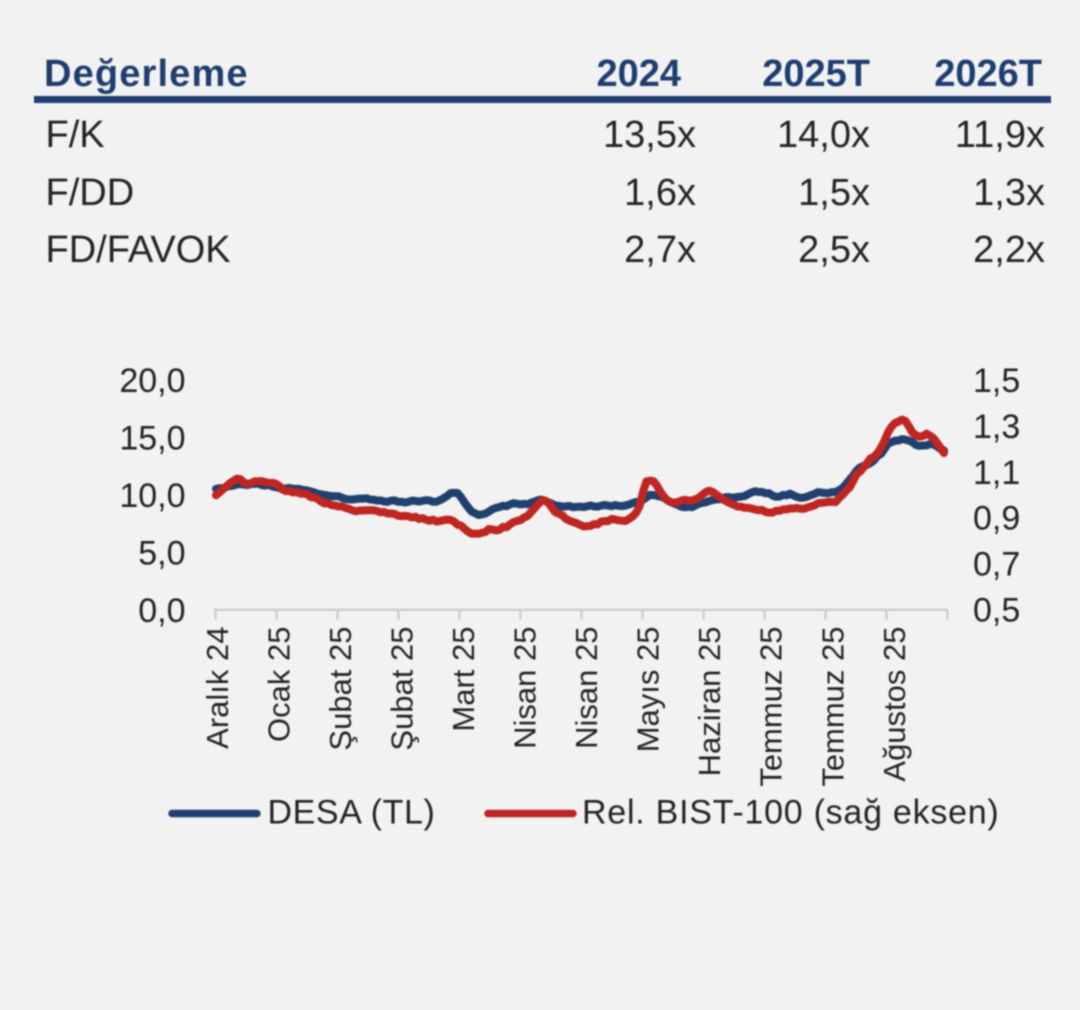 The width and height of the screenshot is (1080, 1010). Describe the element at coordinates (660, 250) in the screenshot. I see `svg-text: 2,7x` at that location.